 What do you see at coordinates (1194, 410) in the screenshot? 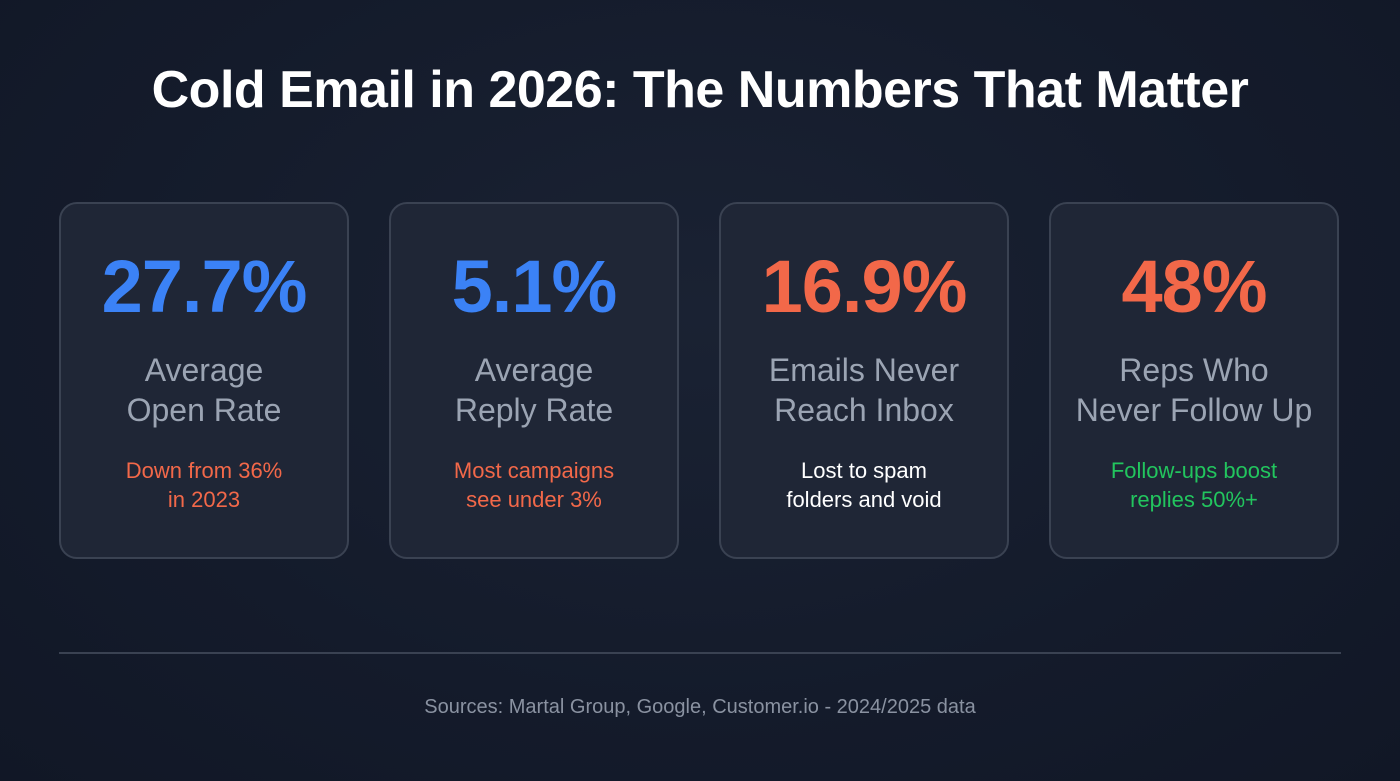
I see `stat-label-line: Never Follow Up` at bounding box center [1194, 410].